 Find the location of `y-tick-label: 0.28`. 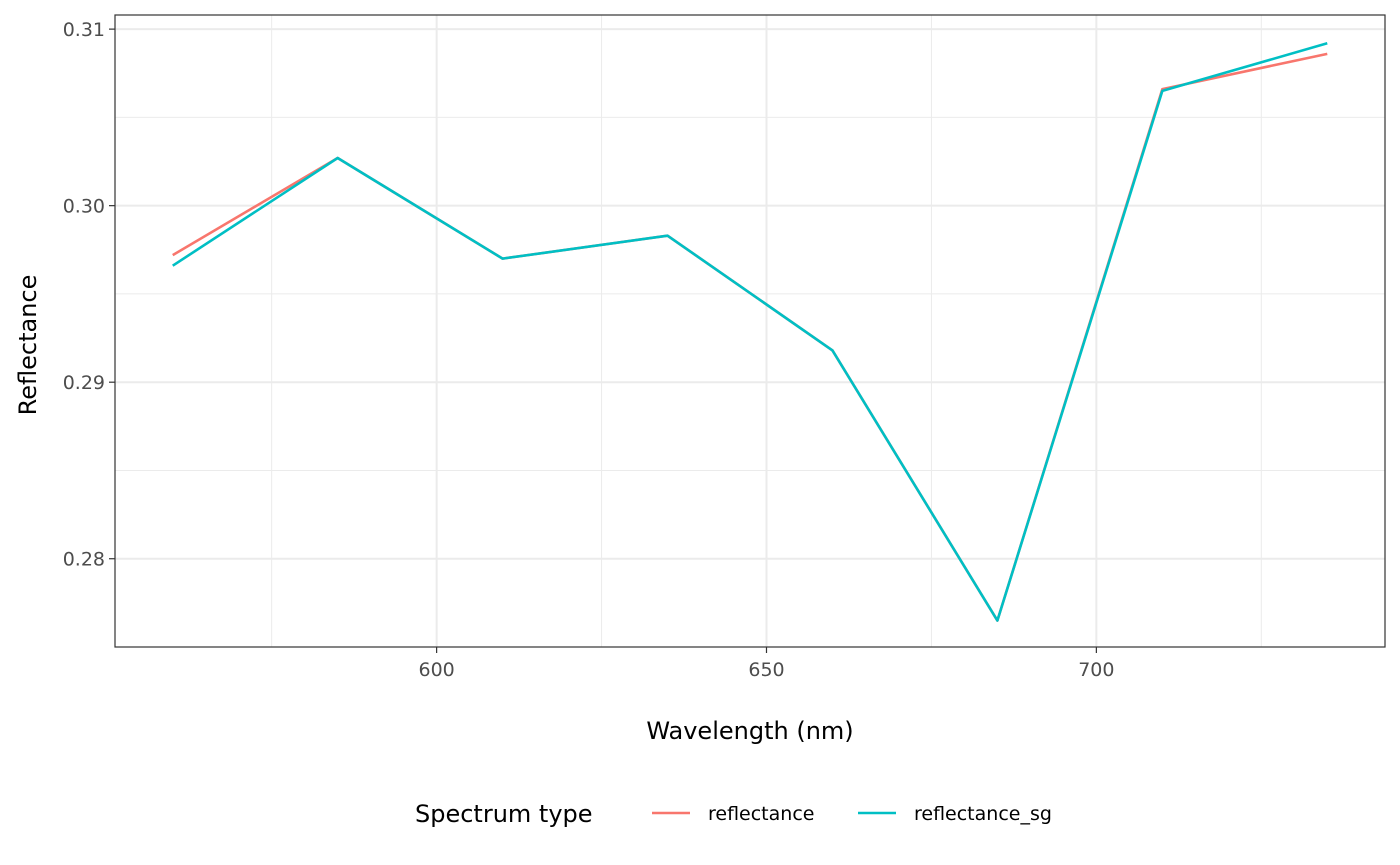

y-tick-label: 0.28 is located at coordinates (84, 560).